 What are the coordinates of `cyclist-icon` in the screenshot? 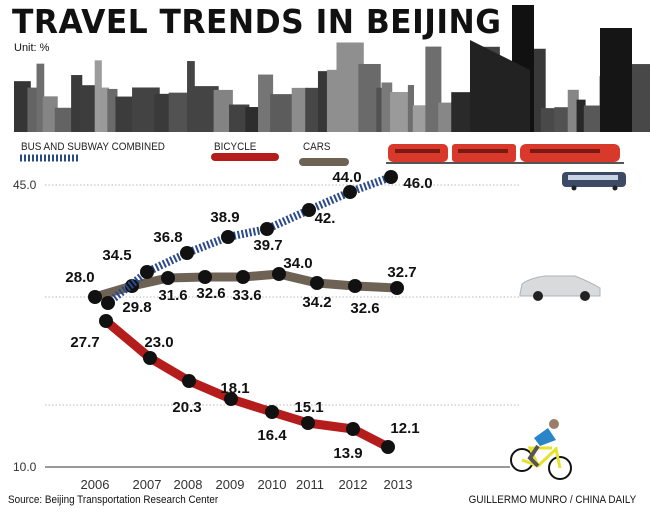 It's located at (541, 449).